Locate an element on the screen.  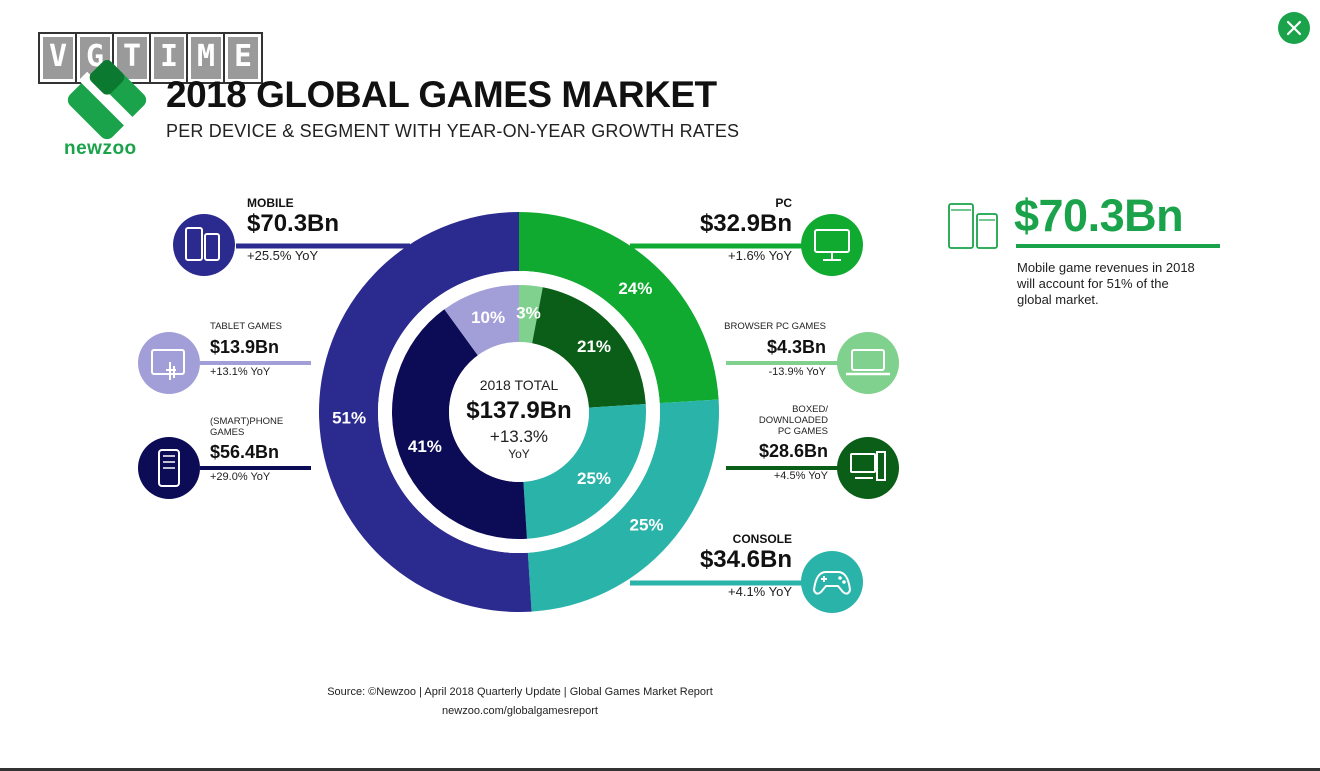
boxed-pc-value: $28.6Bn is located at coordinates (793, 451).